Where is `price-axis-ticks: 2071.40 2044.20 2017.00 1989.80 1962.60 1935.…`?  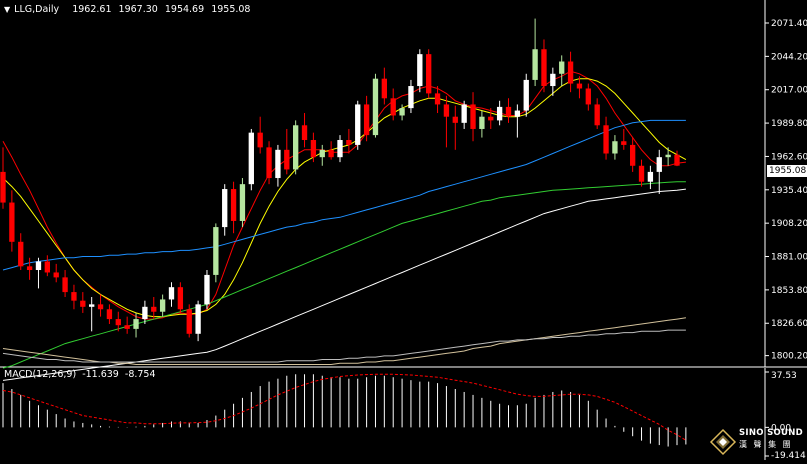 price-axis-ticks: 2071.40 2044.20 2017.00 1989.80 1962.60 1935.… is located at coordinates (786, 190).